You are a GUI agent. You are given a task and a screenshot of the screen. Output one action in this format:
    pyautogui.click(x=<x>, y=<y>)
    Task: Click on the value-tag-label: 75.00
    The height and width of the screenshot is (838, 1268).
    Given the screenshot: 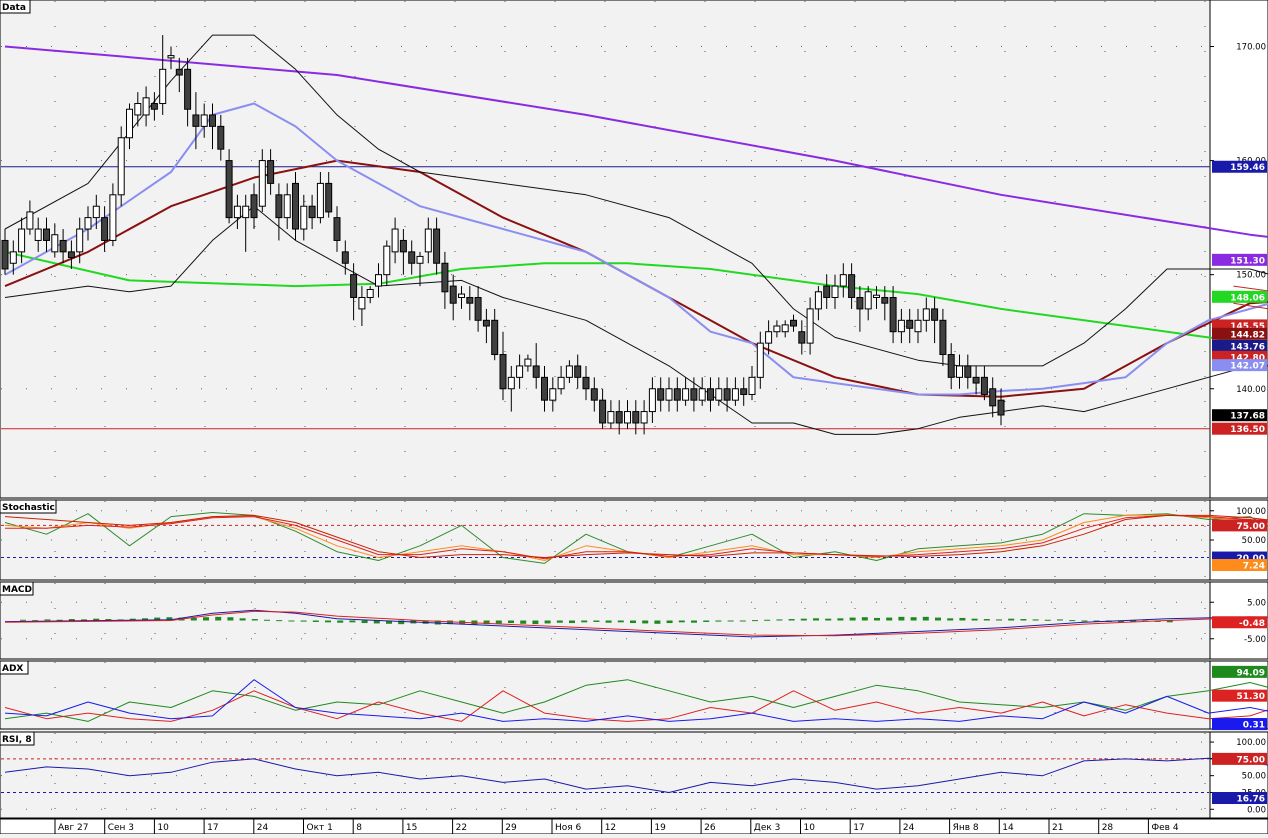 What is the action you would take?
    pyautogui.click(x=1251, y=527)
    